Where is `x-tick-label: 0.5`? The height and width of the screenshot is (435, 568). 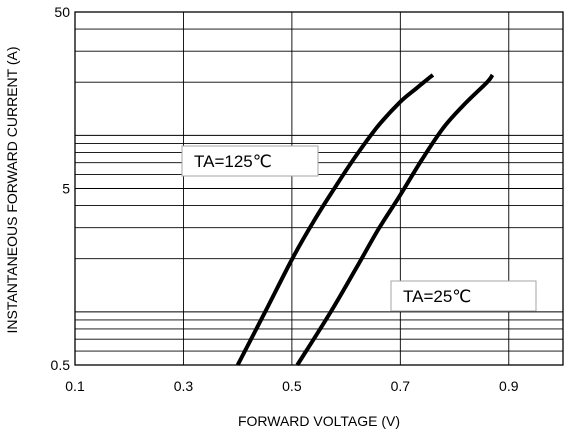
x-tick-label: 0.5 is located at coordinates (292, 386).